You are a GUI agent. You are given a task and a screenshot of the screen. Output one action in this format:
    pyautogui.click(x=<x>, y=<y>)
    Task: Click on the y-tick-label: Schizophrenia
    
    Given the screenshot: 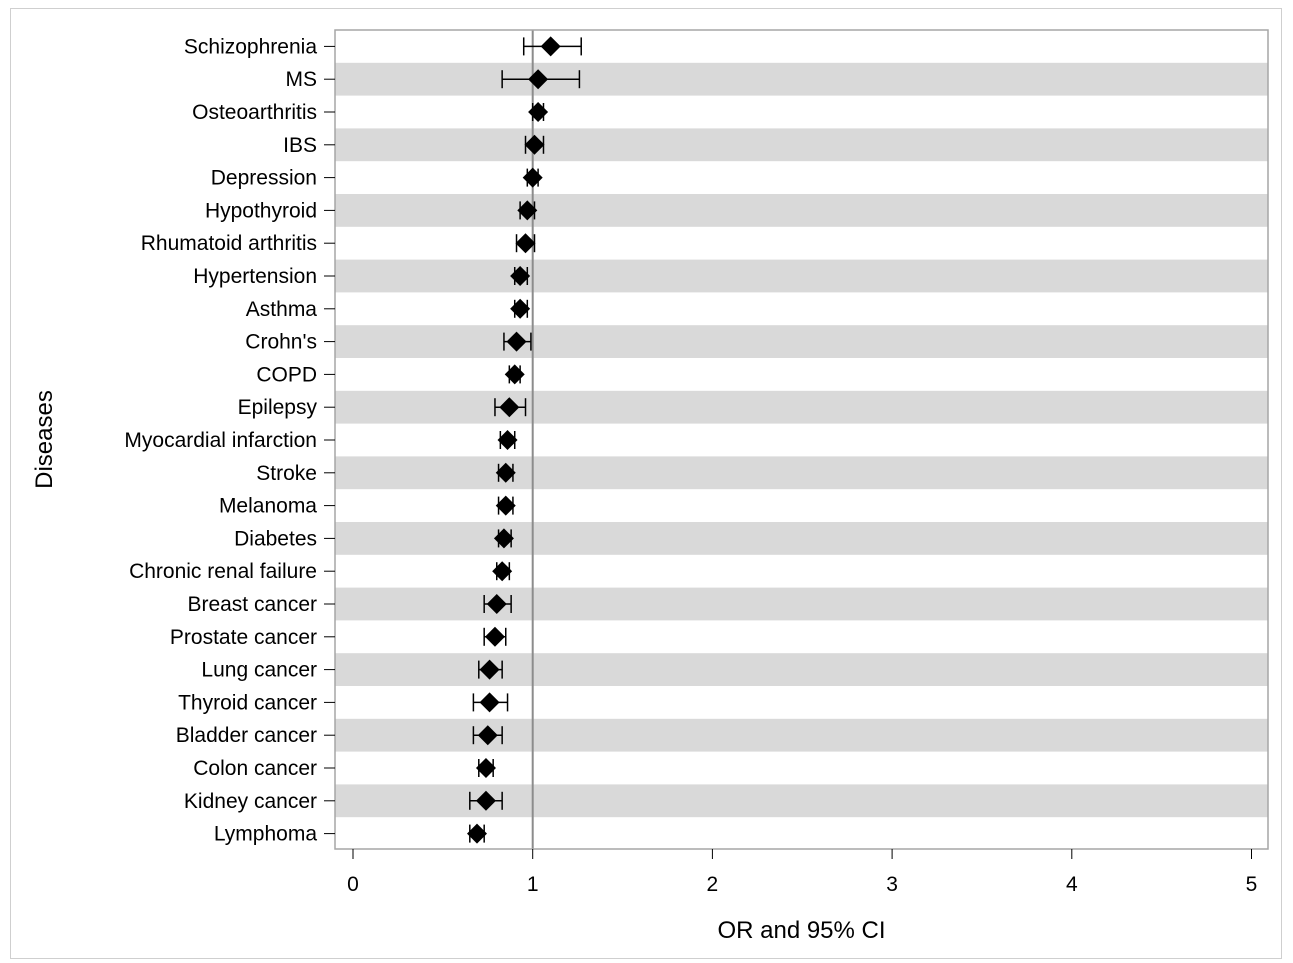 What is the action you would take?
    pyautogui.click(x=250, y=46)
    